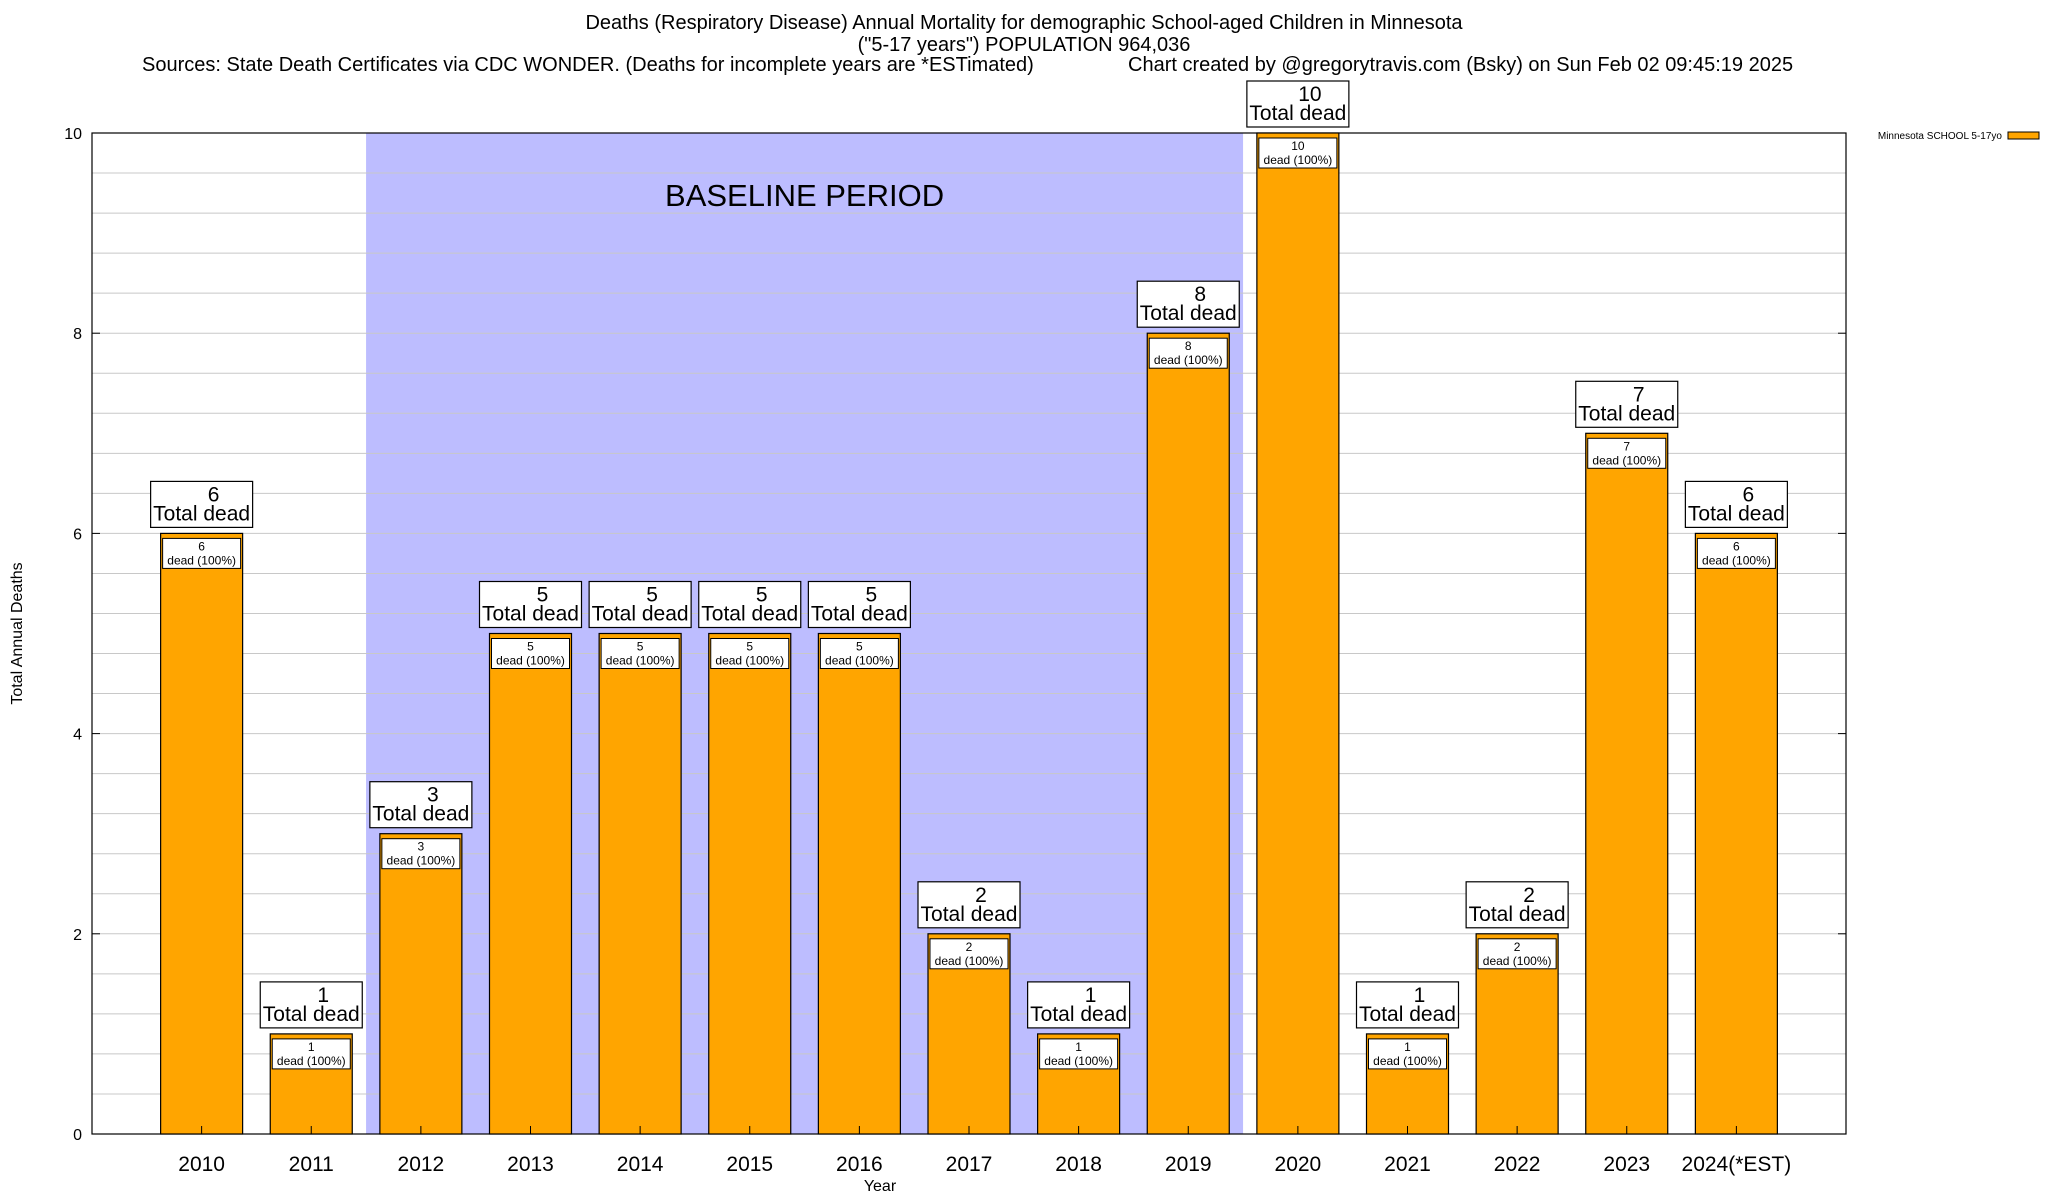  Describe the element at coordinates (640, 1164) in the screenshot. I see `x-tick-label: 2014` at that location.